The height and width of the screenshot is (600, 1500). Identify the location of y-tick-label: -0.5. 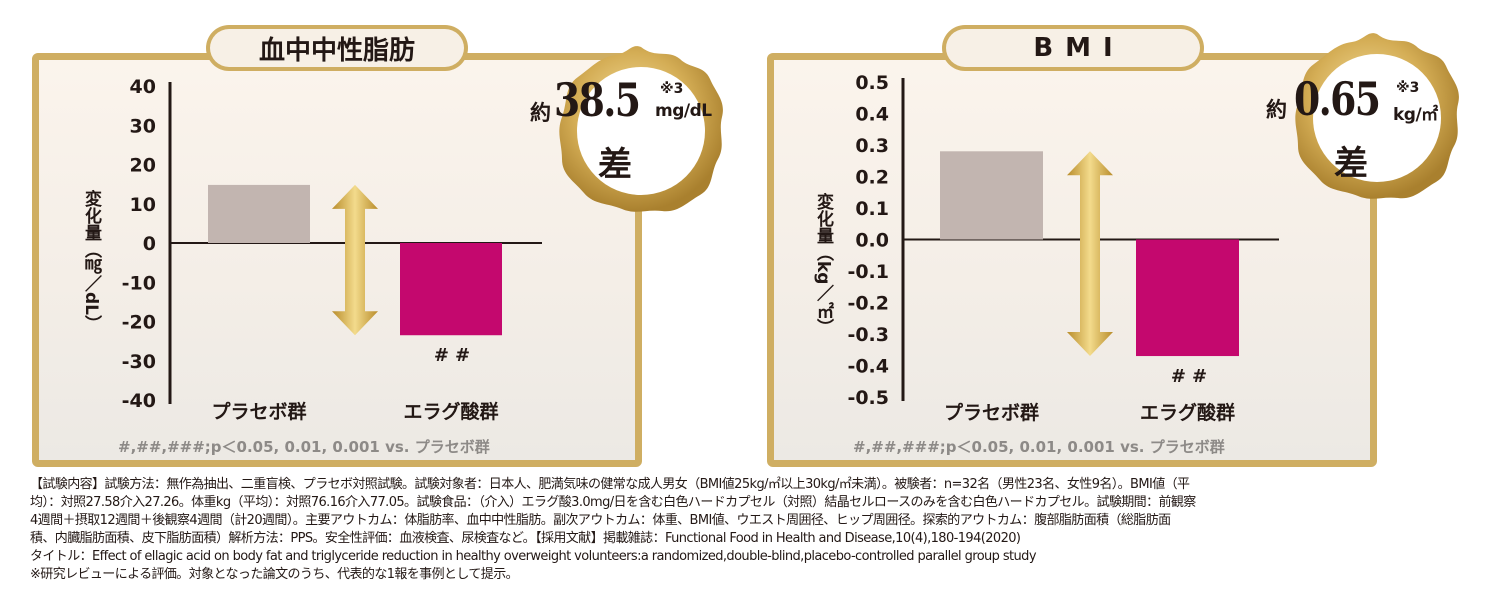
(868, 398).